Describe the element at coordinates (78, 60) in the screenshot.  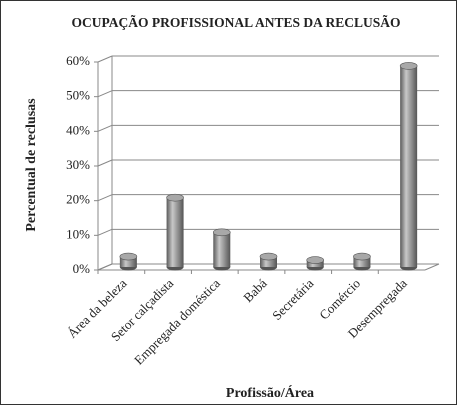
I see `y-tick-label: 60%` at that location.